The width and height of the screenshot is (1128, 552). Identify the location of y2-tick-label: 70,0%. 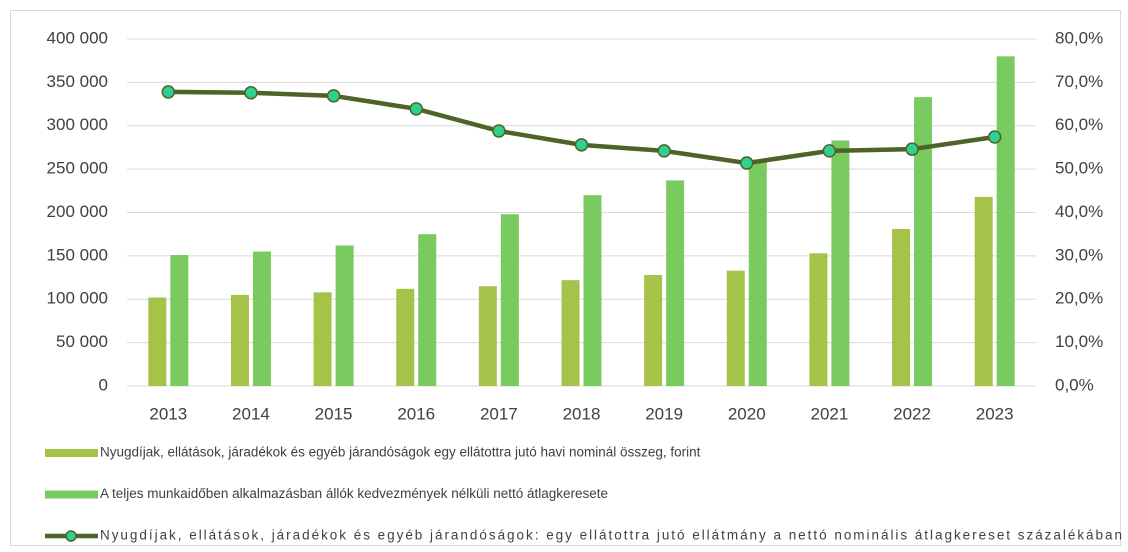
(1079, 81).